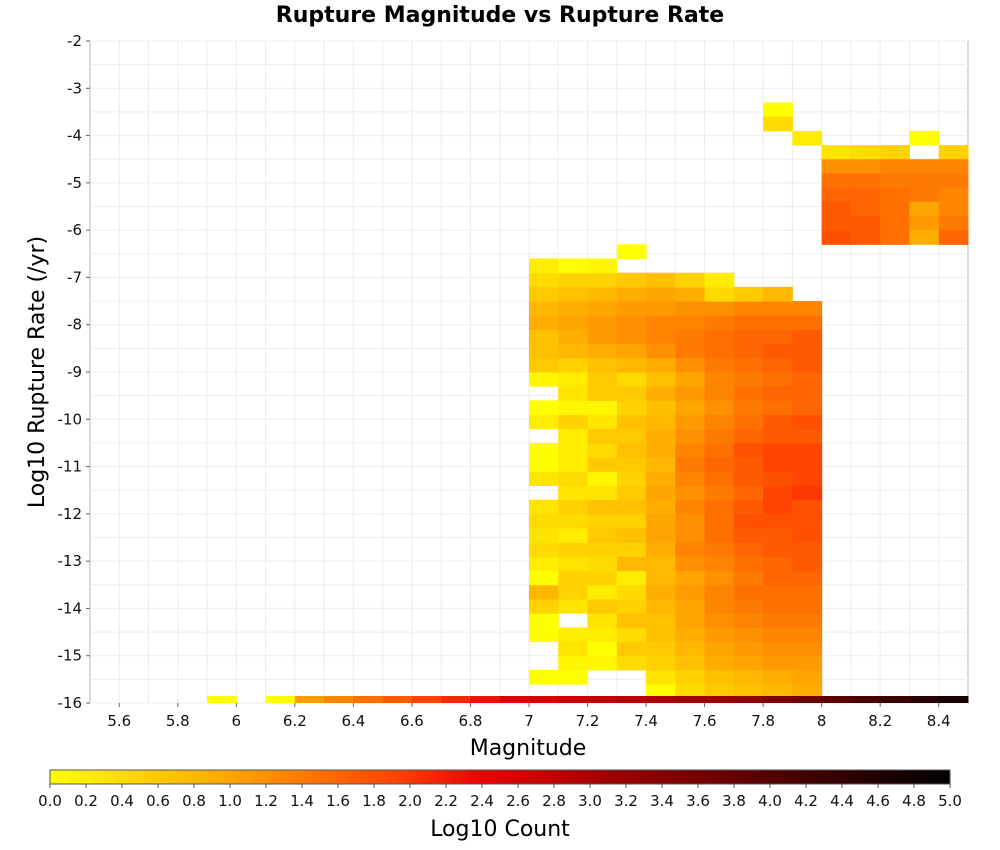 The height and width of the screenshot is (850, 1000). Describe the element at coordinates (646, 721) in the screenshot. I see `x-tick-label: 7.4` at that location.